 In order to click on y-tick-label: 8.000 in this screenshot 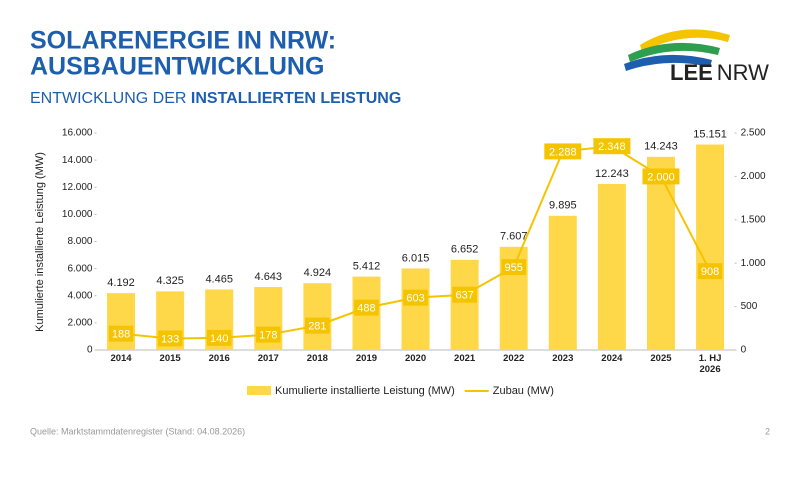, I will do `click(79, 241)`.